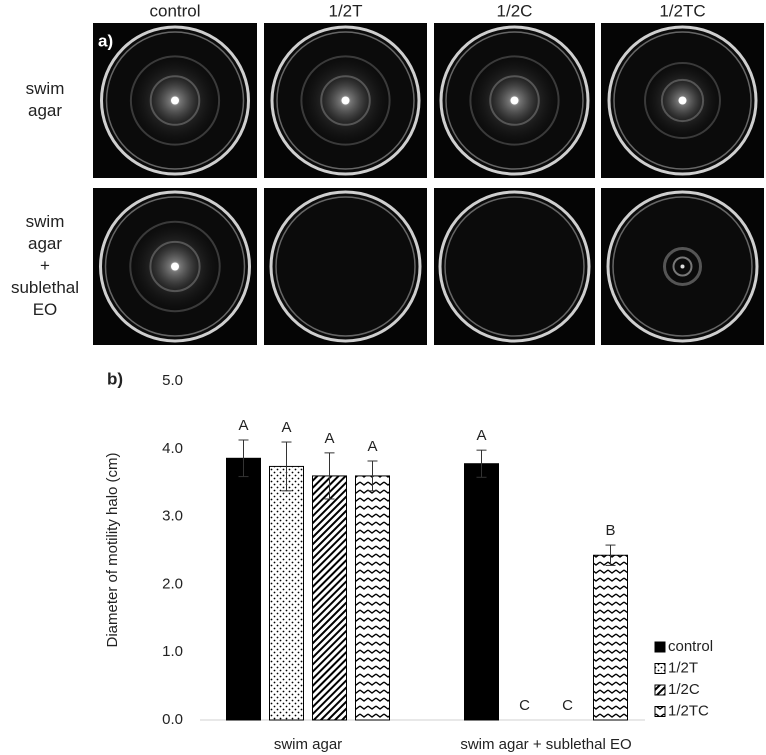  I want to click on y-axis-label: Diameter of motility halo (cm), so click(112, 549).